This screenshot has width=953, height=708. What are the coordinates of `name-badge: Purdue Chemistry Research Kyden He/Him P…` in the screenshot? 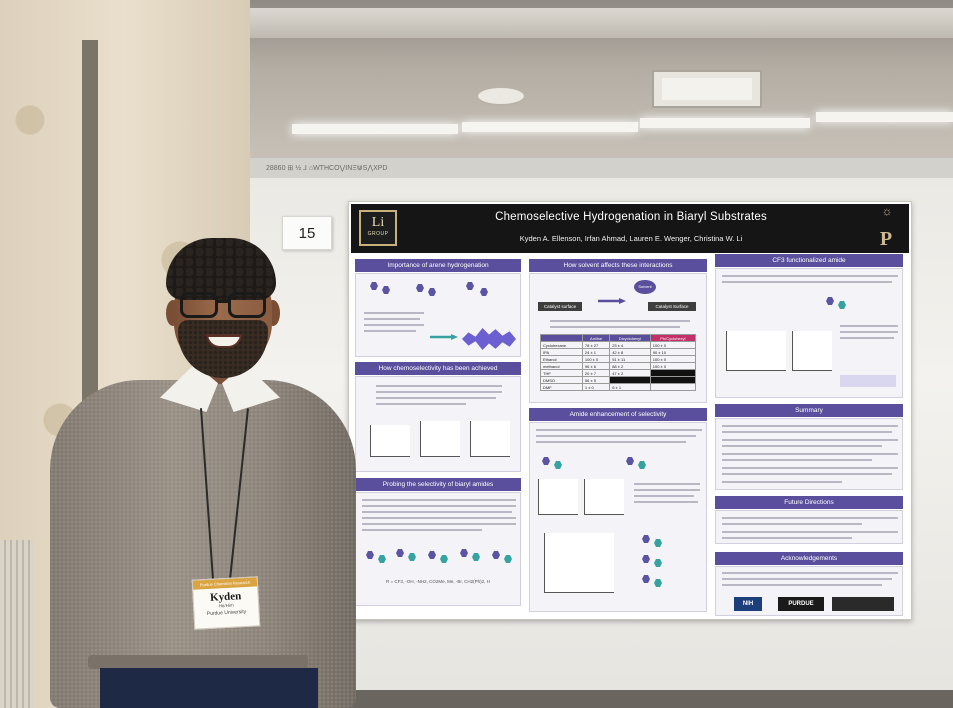 It's located at (226, 603).